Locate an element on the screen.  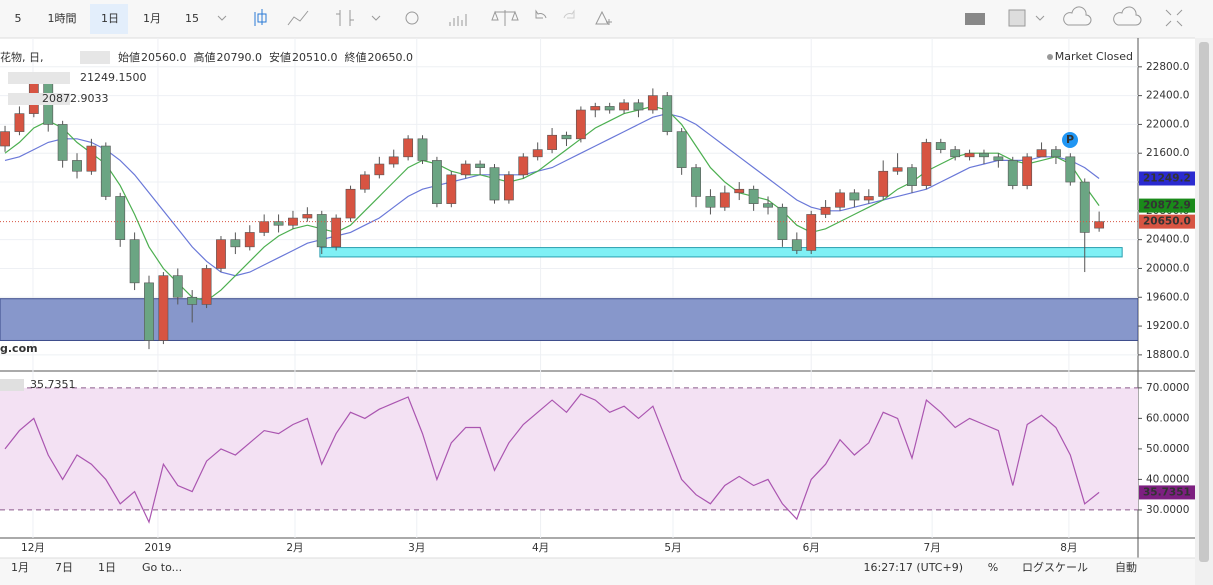
price-label: 21249.2 is located at coordinates (1167, 178).